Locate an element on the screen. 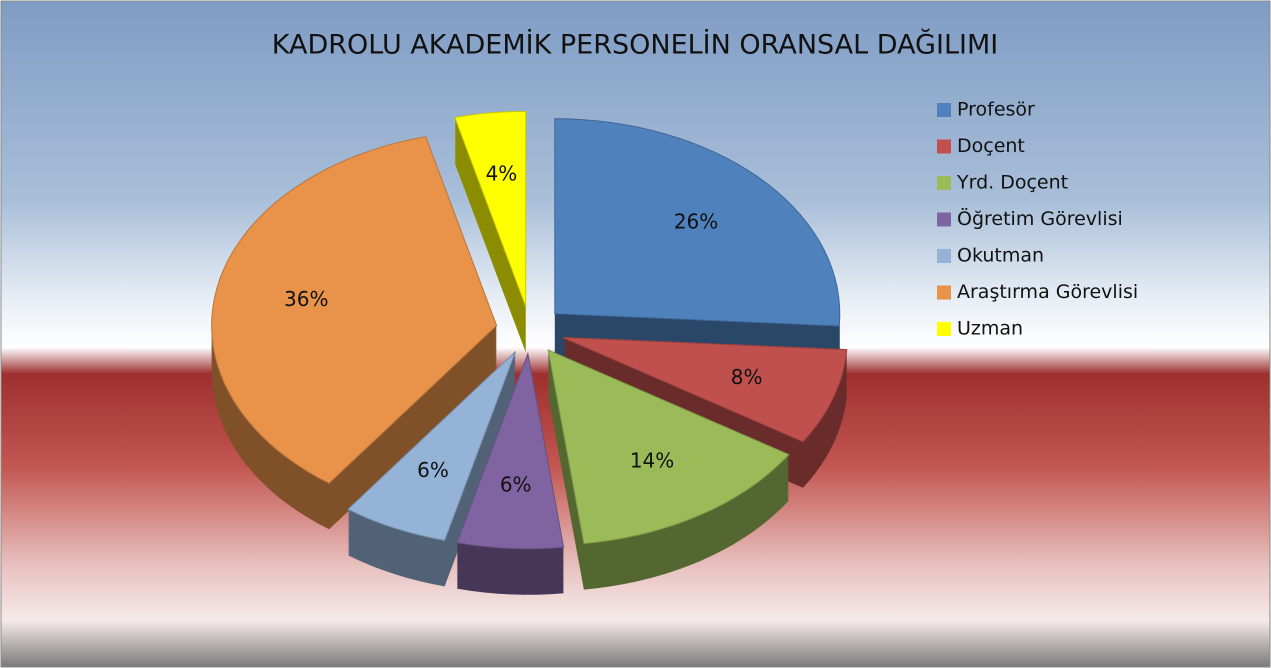 This screenshot has width=1271, height=668. legend-label: Doçent is located at coordinates (991, 146).